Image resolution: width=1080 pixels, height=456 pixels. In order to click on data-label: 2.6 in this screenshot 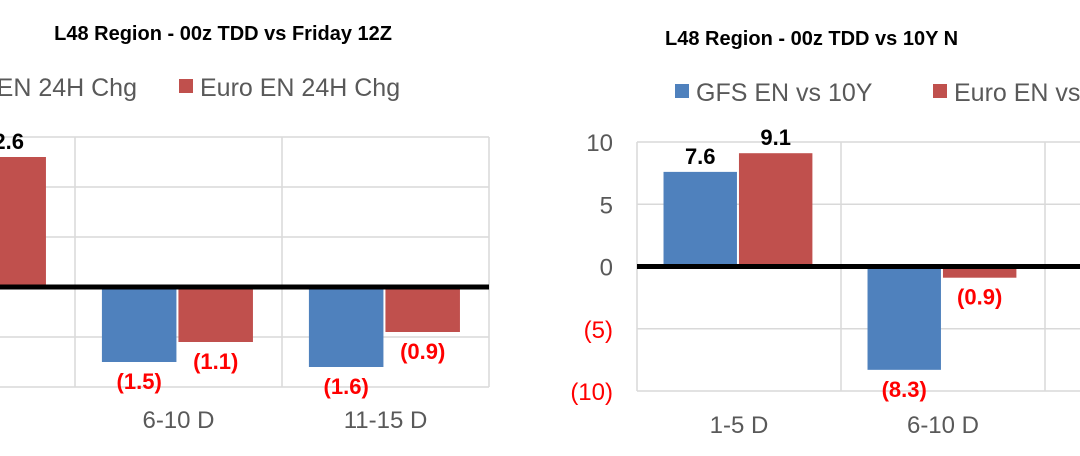, I will do `click(12, 141)`.